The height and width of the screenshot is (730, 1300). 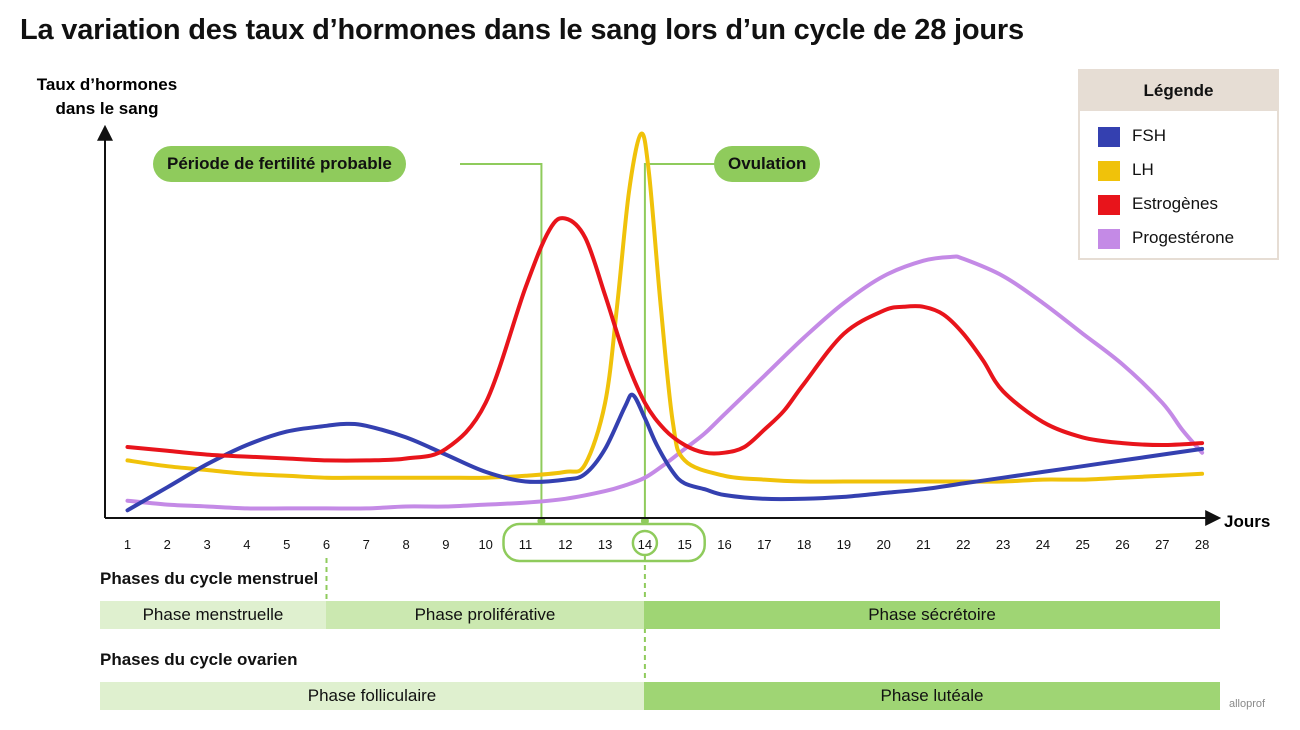 What do you see at coordinates (932, 615) in the screenshot?
I see `phase-secretoire: Phase sécrétoire` at bounding box center [932, 615].